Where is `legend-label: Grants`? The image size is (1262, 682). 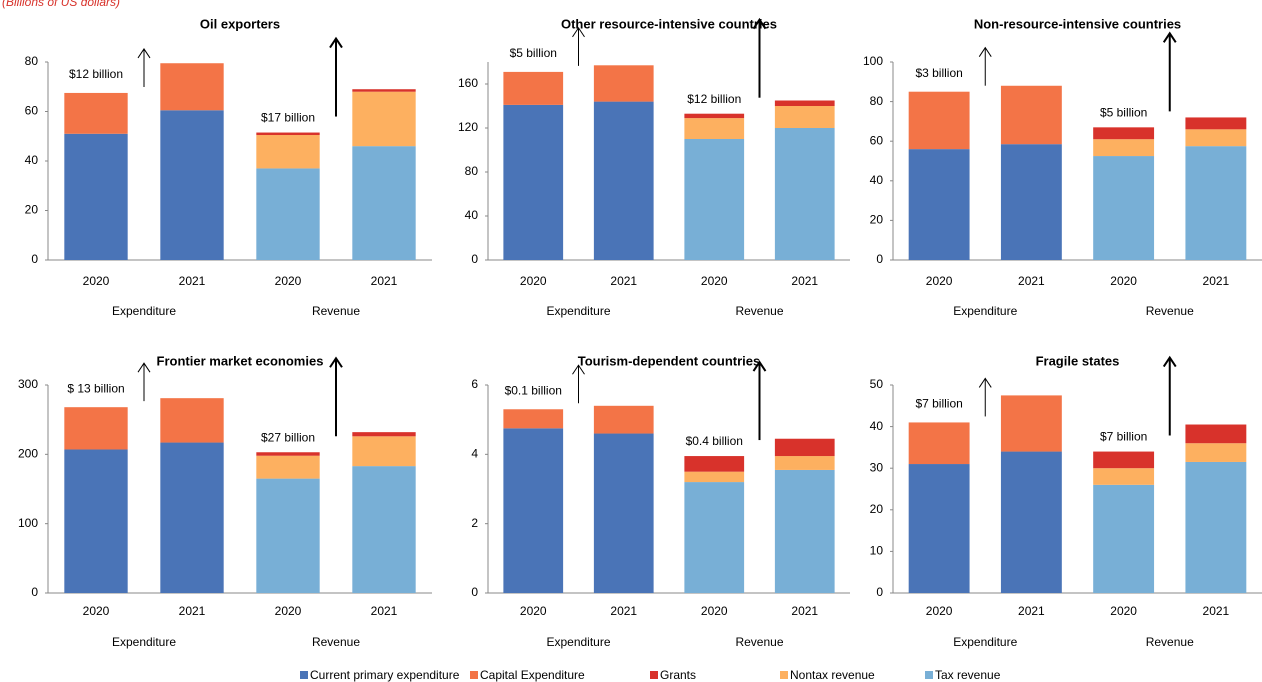 legend-label: Grants is located at coordinates (678, 675).